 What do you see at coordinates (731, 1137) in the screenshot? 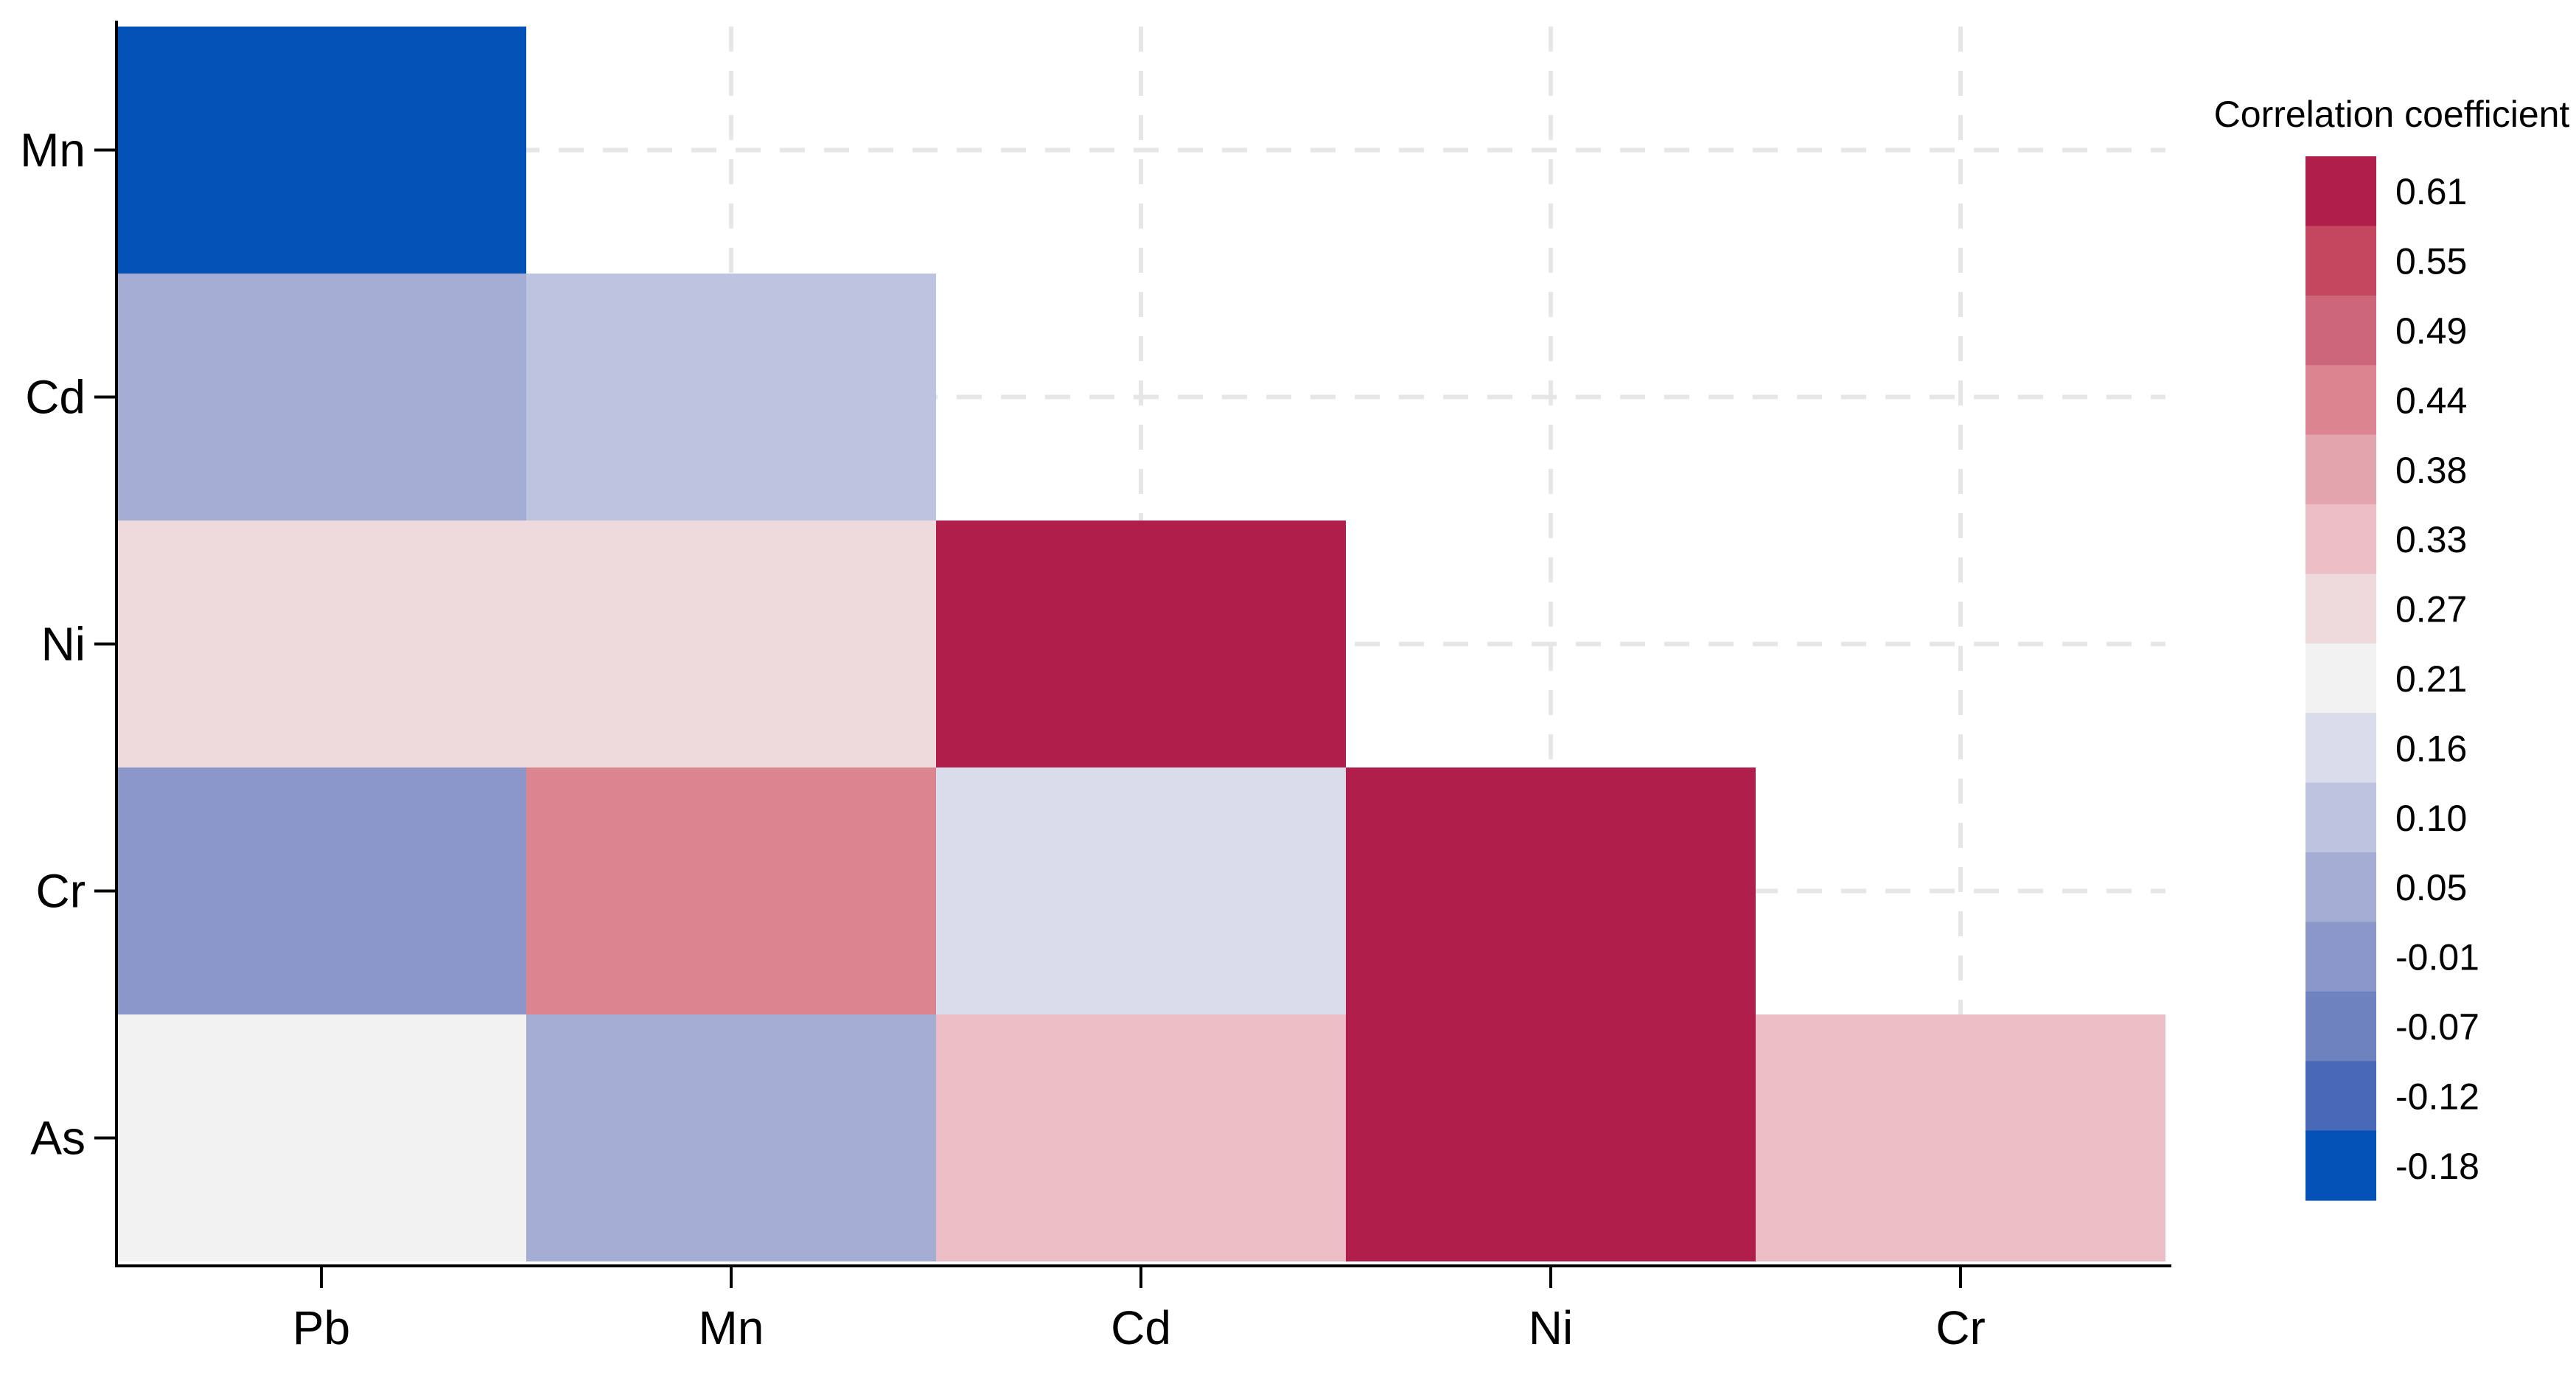
I see `heatmap-cell-mn-as` at bounding box center [731, 1137].